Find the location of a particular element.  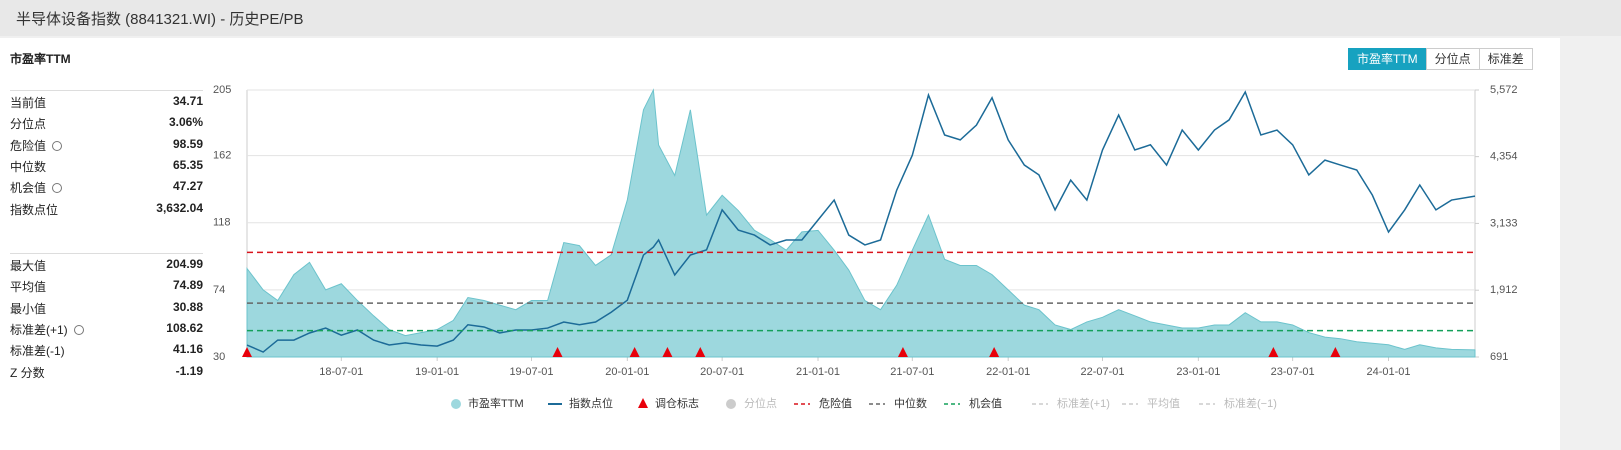

stat-row: 标准差(-1) 41.16 is located at coordinates (106, 349).